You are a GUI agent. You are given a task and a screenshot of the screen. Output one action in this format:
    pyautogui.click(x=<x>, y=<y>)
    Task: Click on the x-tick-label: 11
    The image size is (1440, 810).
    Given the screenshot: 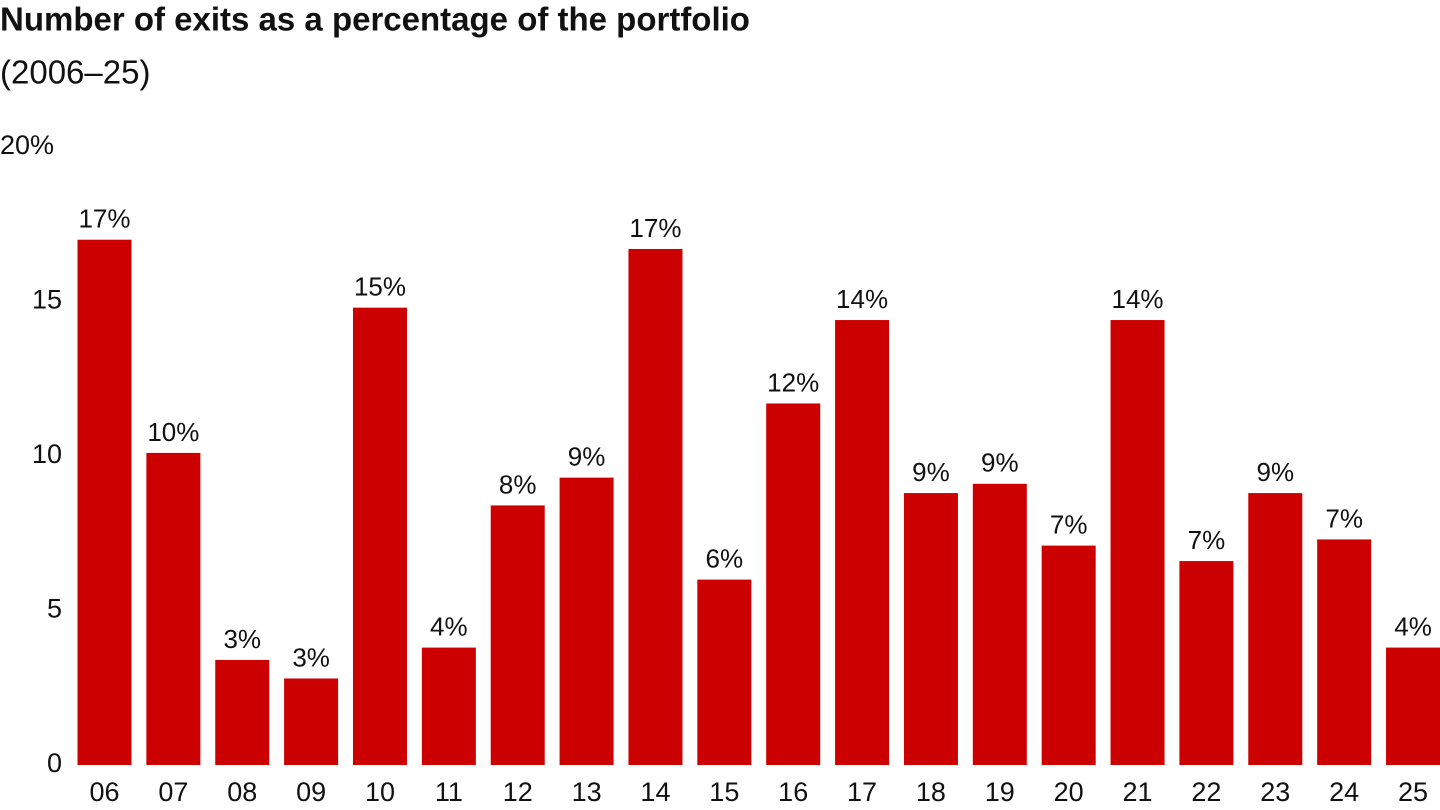 What is the action you would take?
    pyautogui.click(x=449, y=792)
    